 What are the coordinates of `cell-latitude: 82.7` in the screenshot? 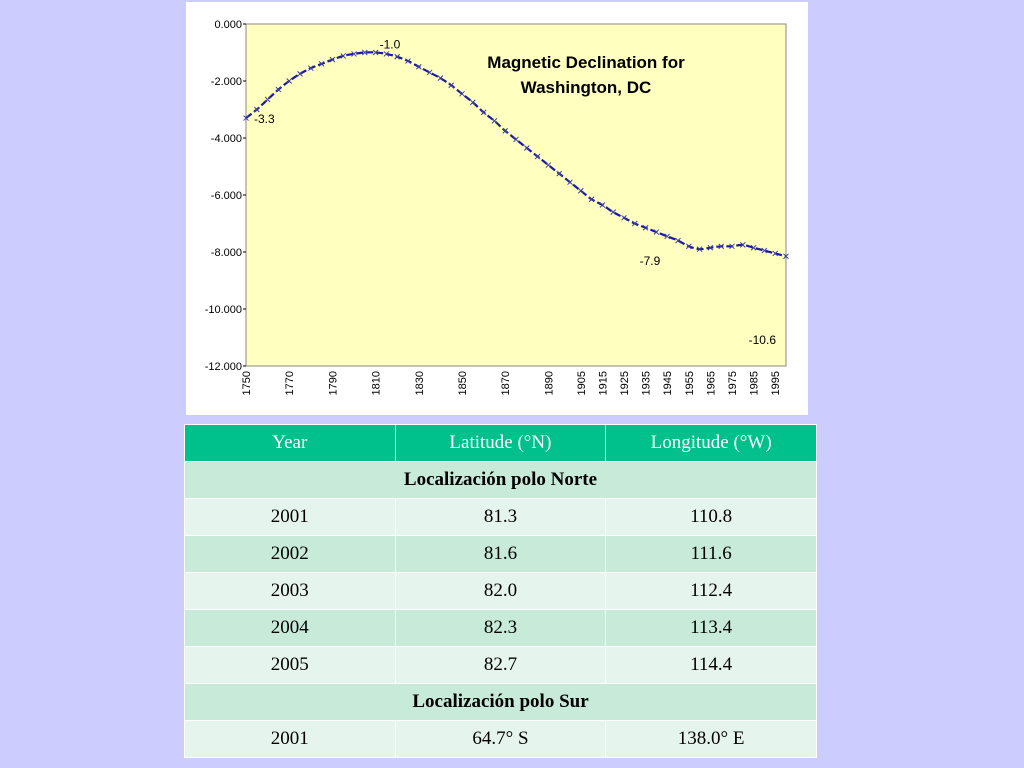 It's located at (500, 665).